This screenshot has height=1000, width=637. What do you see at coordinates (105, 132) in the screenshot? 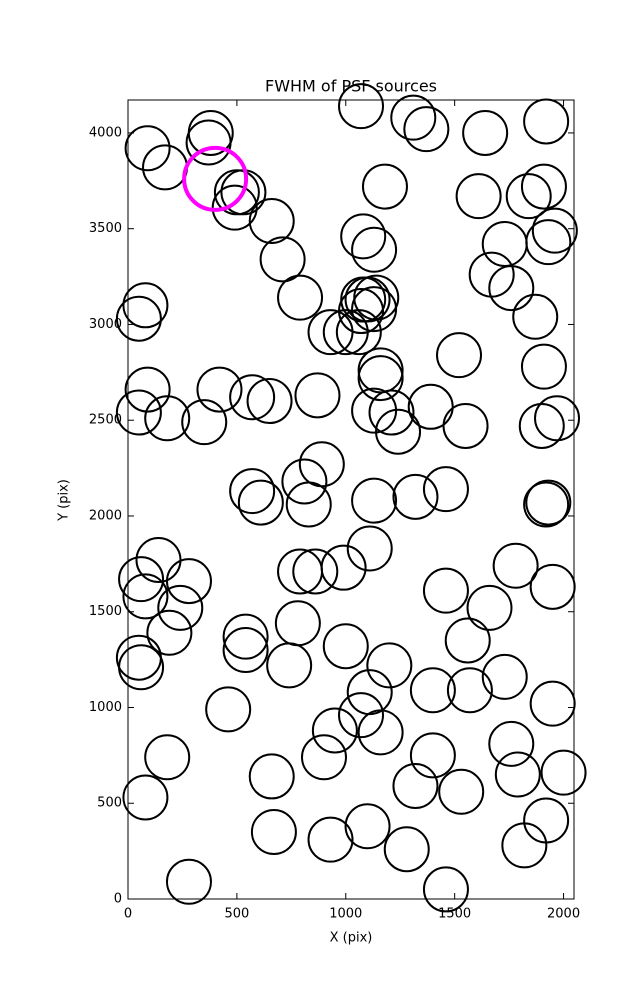
I see `y-tick-label: 4000` at bounding box center [105, 132].